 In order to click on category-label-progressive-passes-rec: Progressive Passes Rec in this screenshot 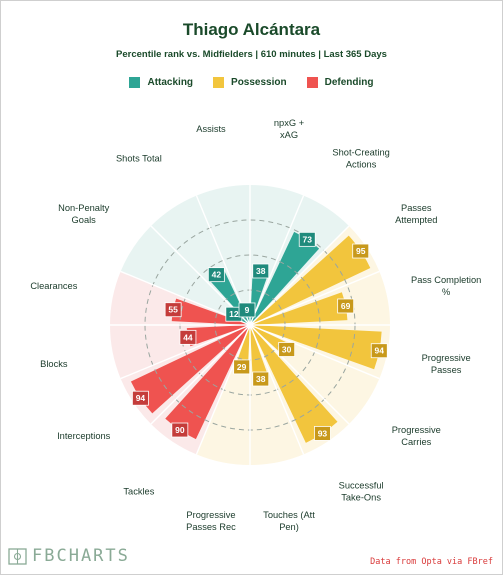, I will do `click(211, 521)`.